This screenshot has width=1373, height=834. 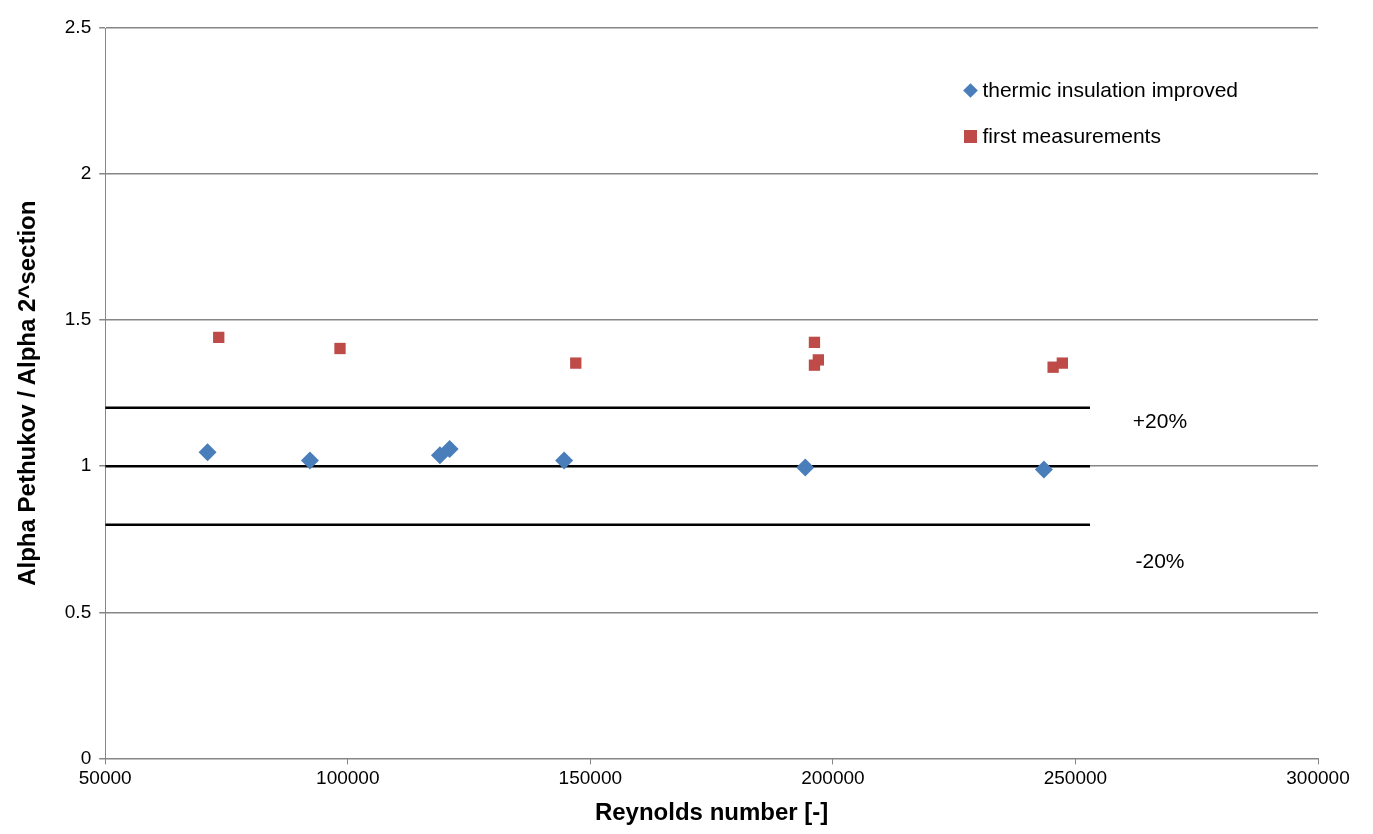 What do you see at coordinates (78, 319) in the screenshot?
I see `y-tick-label: 1.5` at bounding box center [78, 319].